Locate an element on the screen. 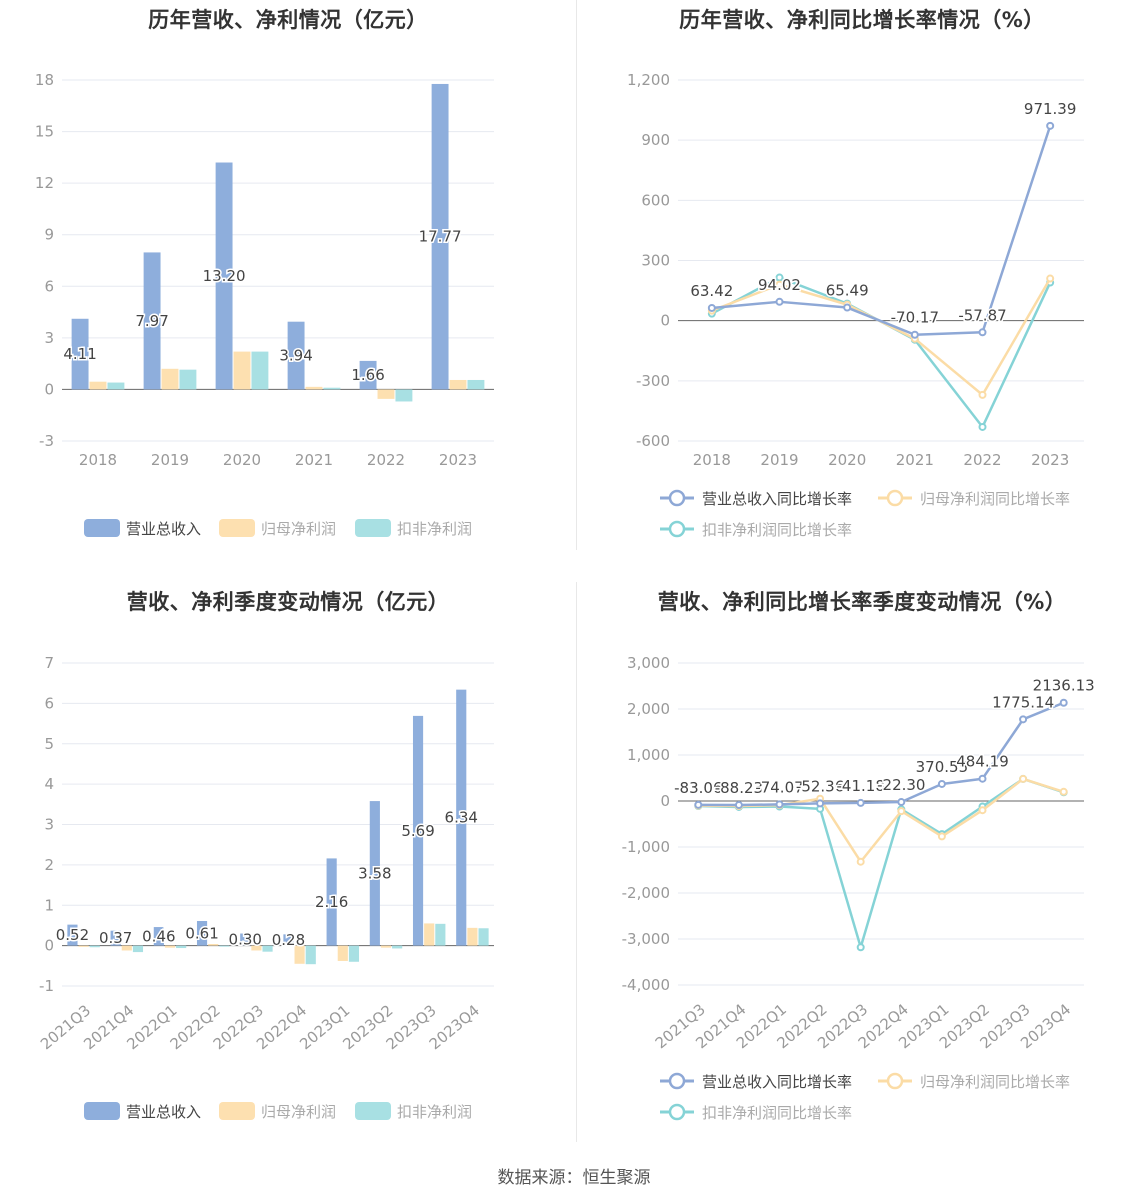 This screenshot has height=1202, width=1148. y-tick-label: 2 is located at coordinates (49, 865).